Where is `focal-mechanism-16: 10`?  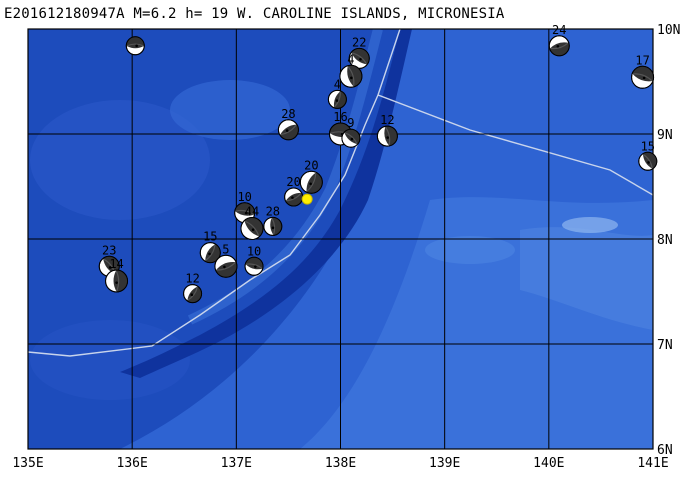
focal-mechanism-16: 10 is located at coordinates (254, 260).